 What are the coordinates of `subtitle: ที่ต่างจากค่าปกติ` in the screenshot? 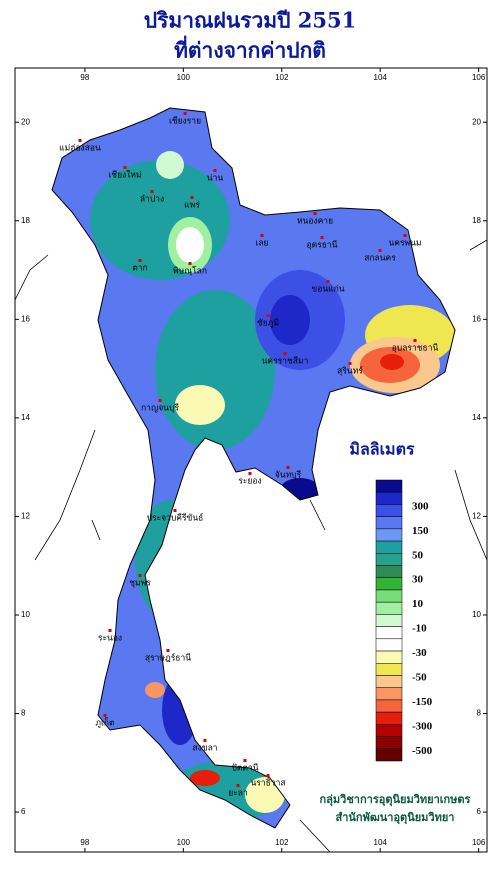 It's located at (250, 49).